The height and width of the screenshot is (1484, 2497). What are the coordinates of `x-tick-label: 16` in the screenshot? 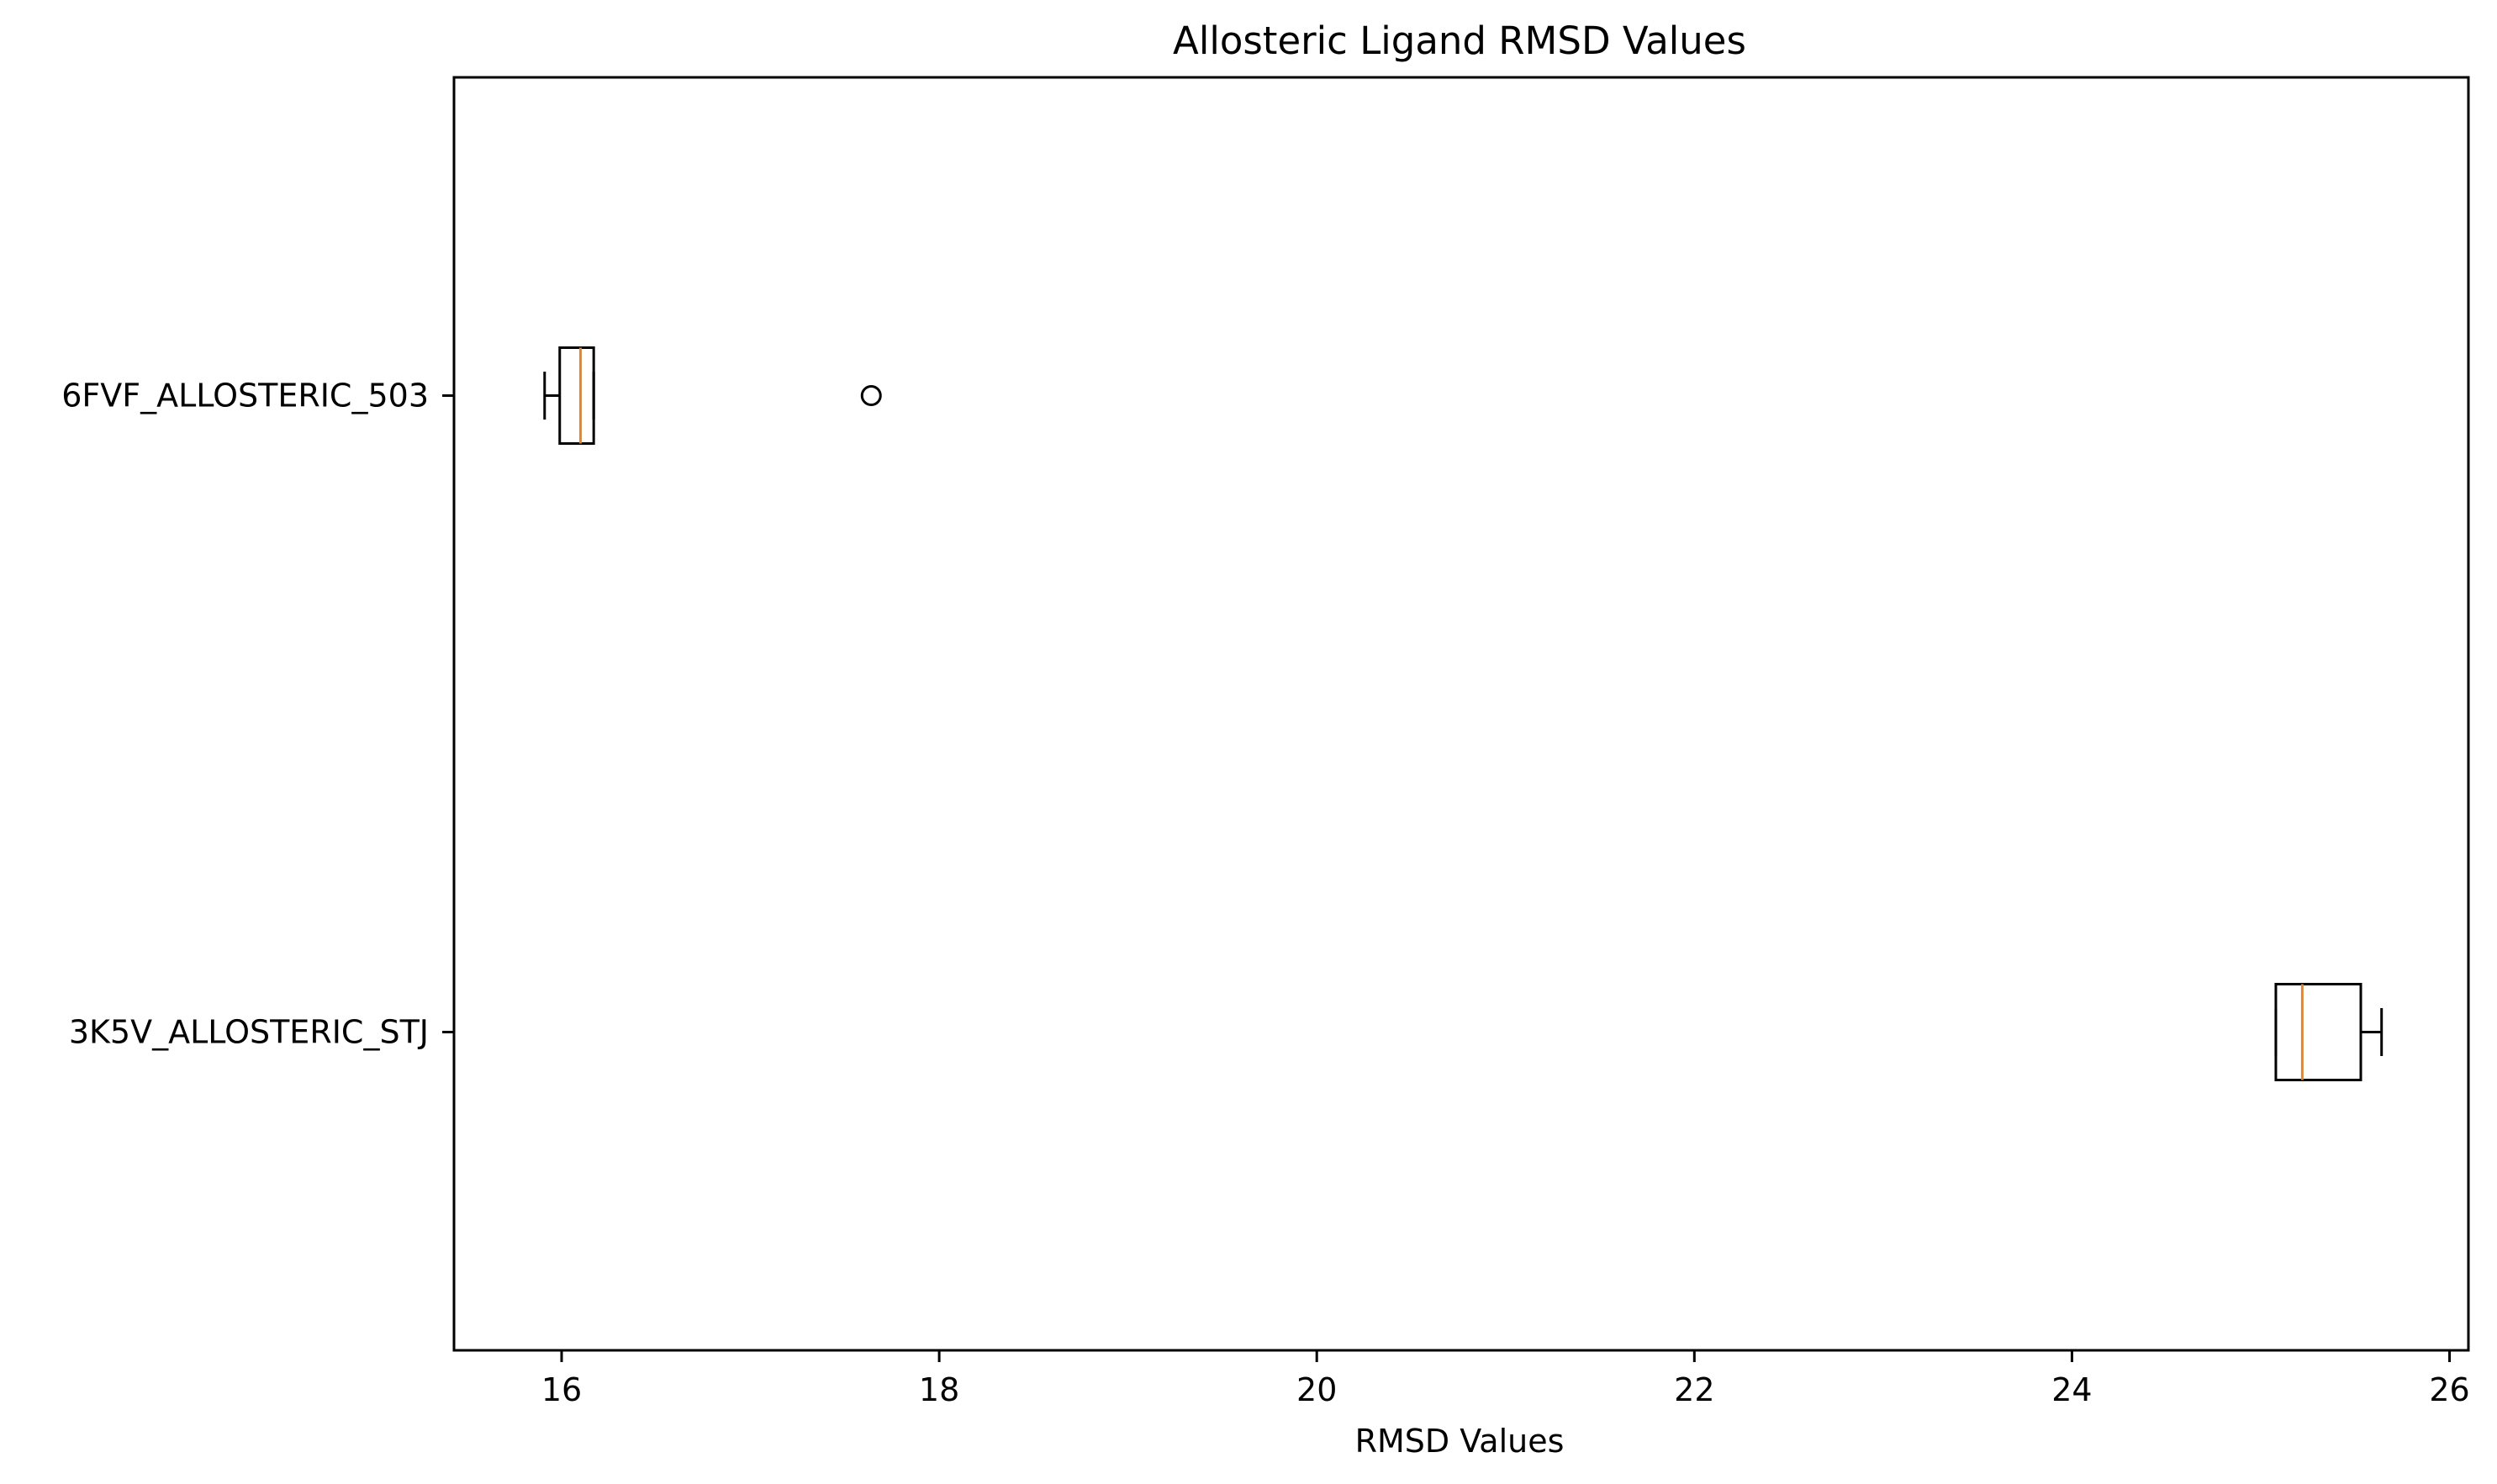 It's located at (561, 1389).